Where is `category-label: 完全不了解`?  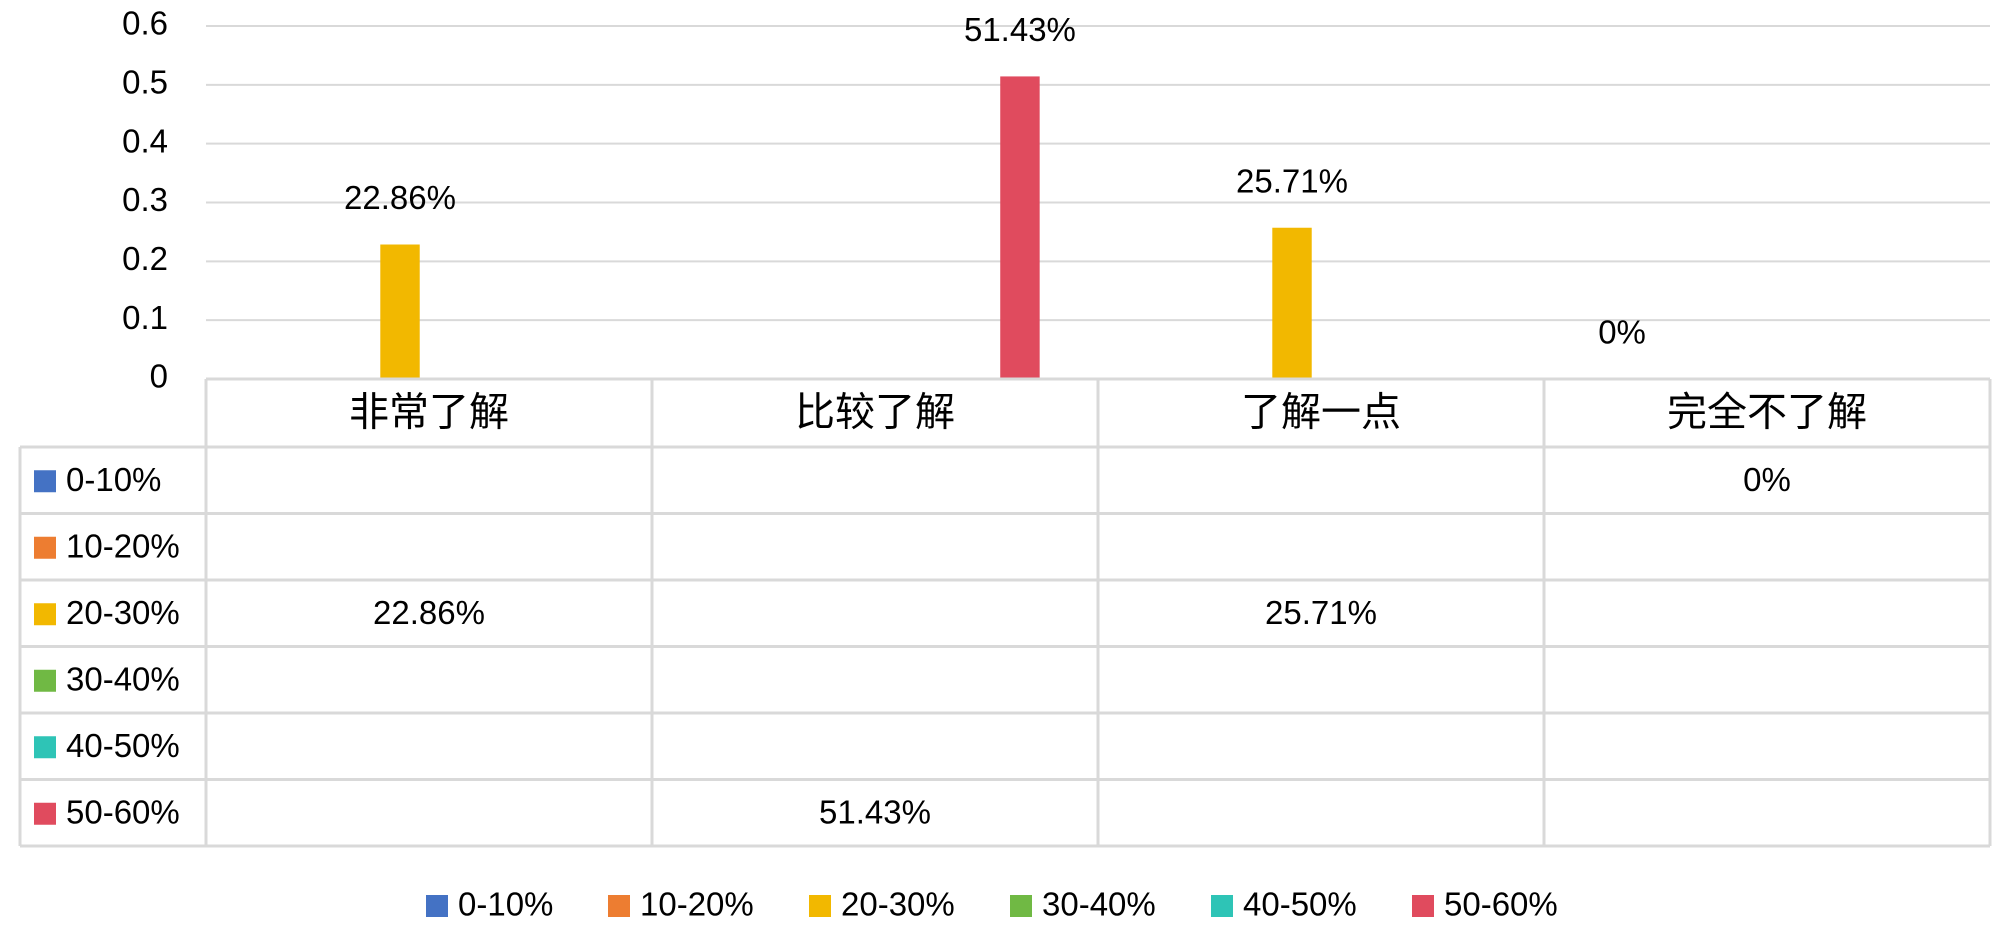
category-label: 完全不了解 is located at coordinates (1767, 413).